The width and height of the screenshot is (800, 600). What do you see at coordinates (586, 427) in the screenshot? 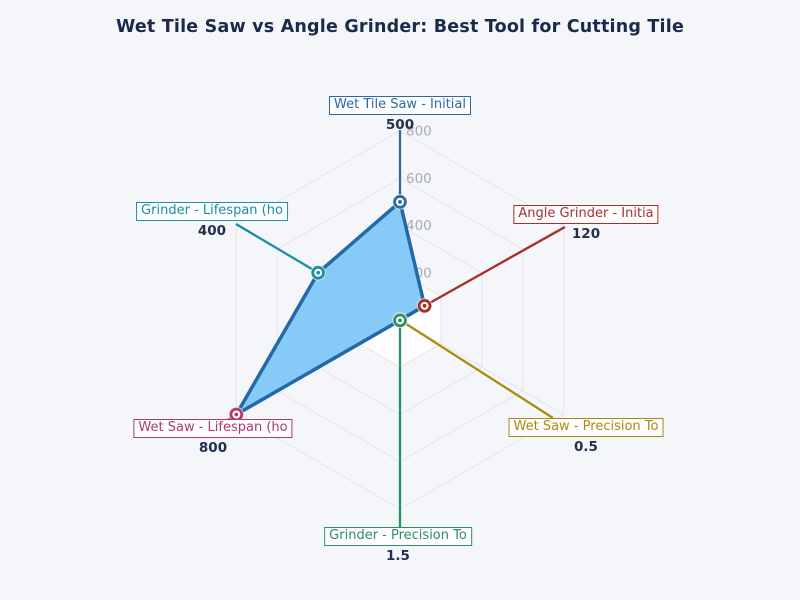
I see `axis-box: Wet Saw - Precision To` at bounding box center [586, 427].